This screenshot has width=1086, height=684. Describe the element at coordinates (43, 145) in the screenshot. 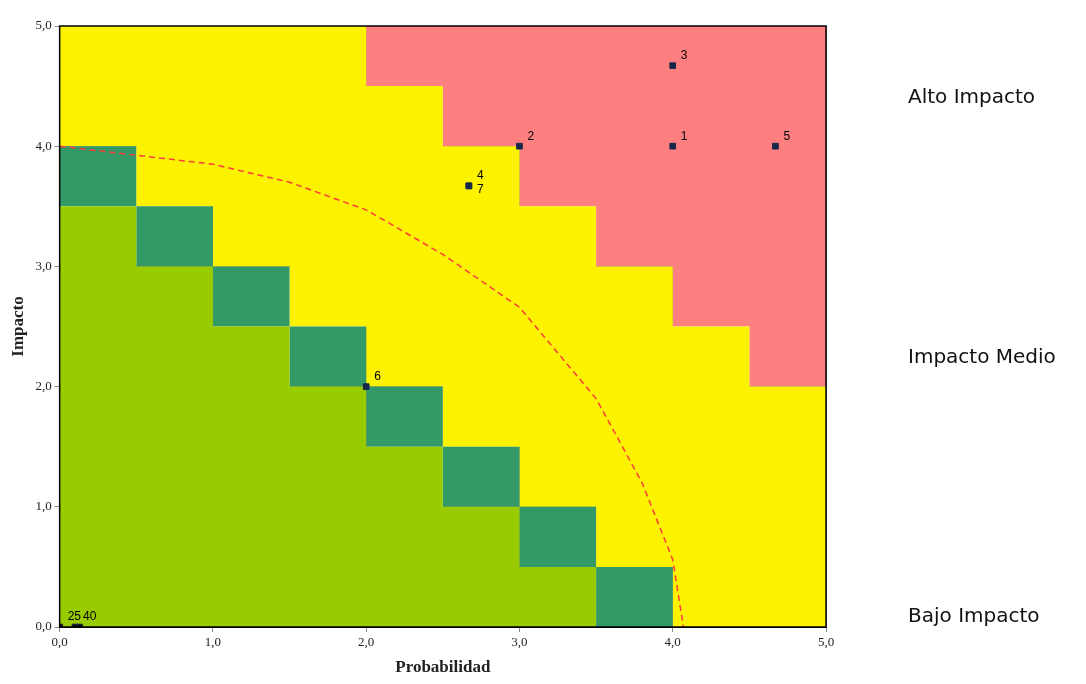

I see `y-tick-label: 4,0` at that location.